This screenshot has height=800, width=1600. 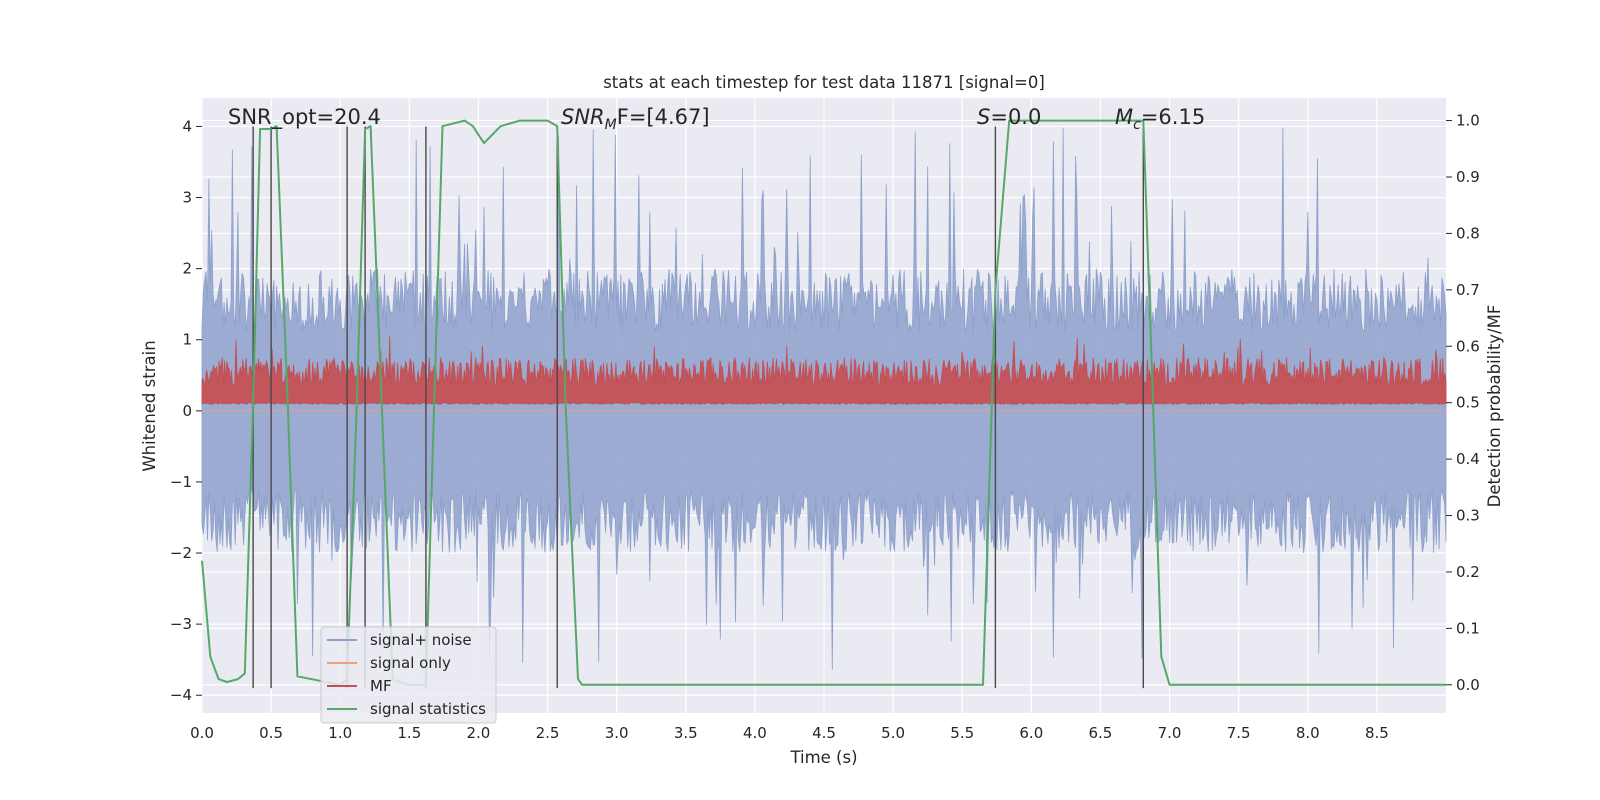 What do you see at coordinates (548, 733) in the screenshot?
I see `x-tick-label: 2.5` at bounding box center [548, 733].